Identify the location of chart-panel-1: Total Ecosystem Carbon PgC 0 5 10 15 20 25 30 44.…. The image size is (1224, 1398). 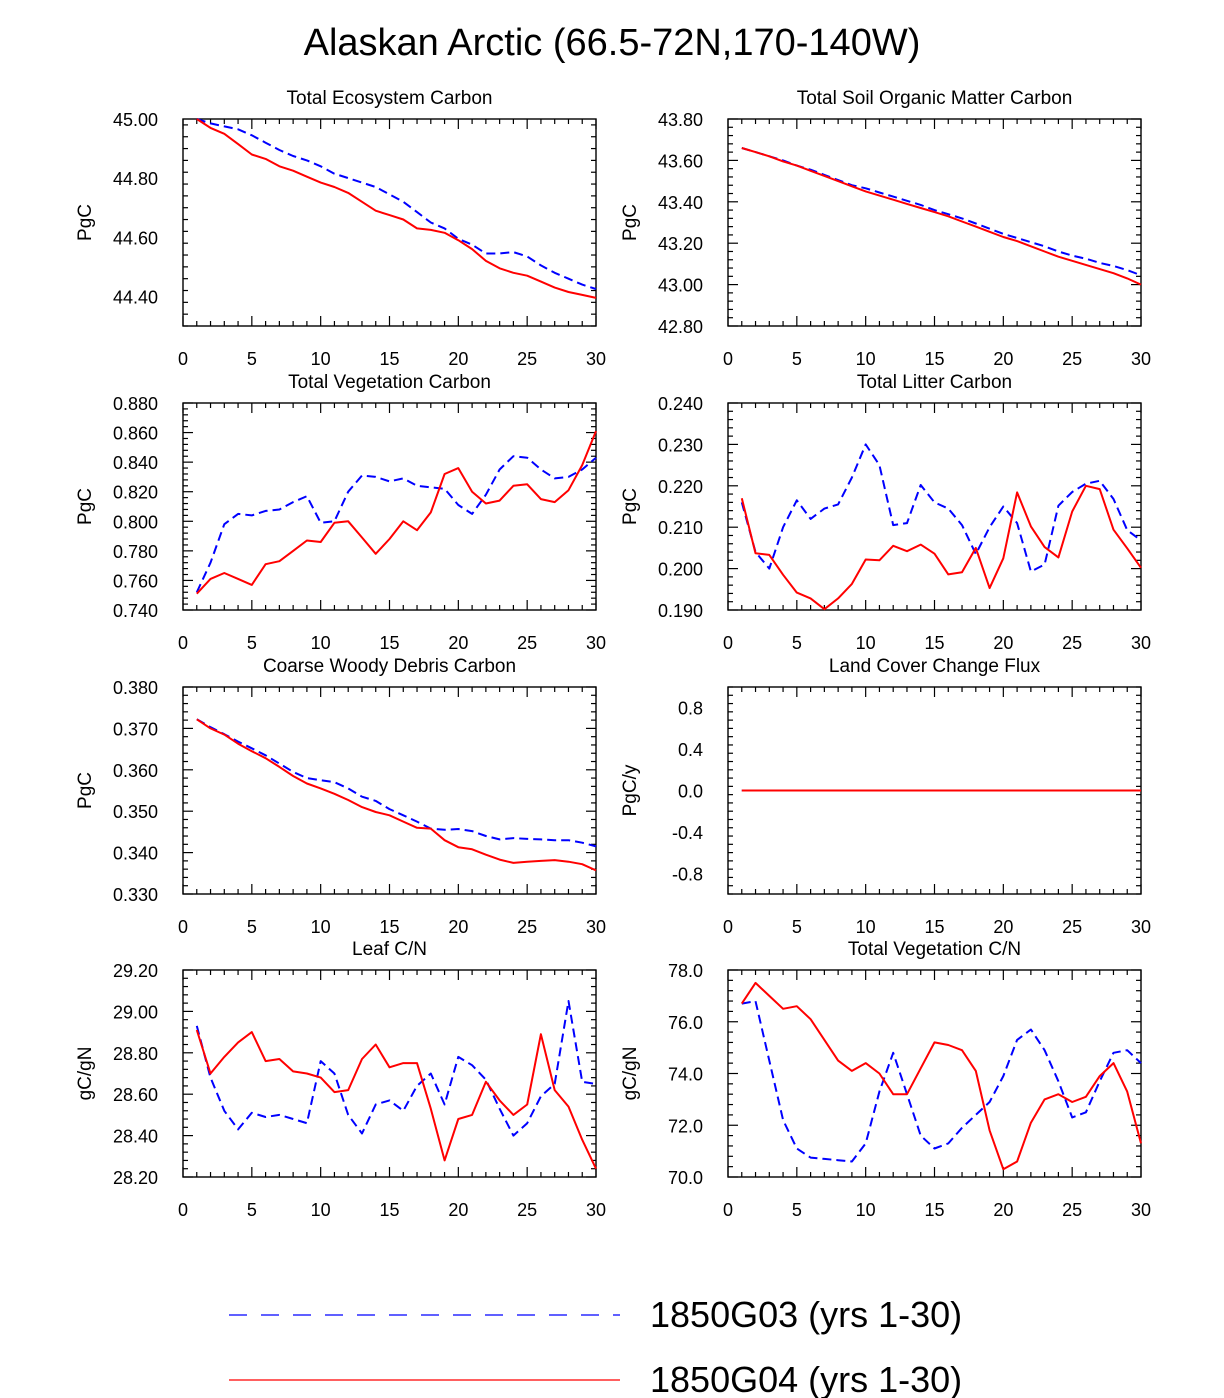
(340, 228).